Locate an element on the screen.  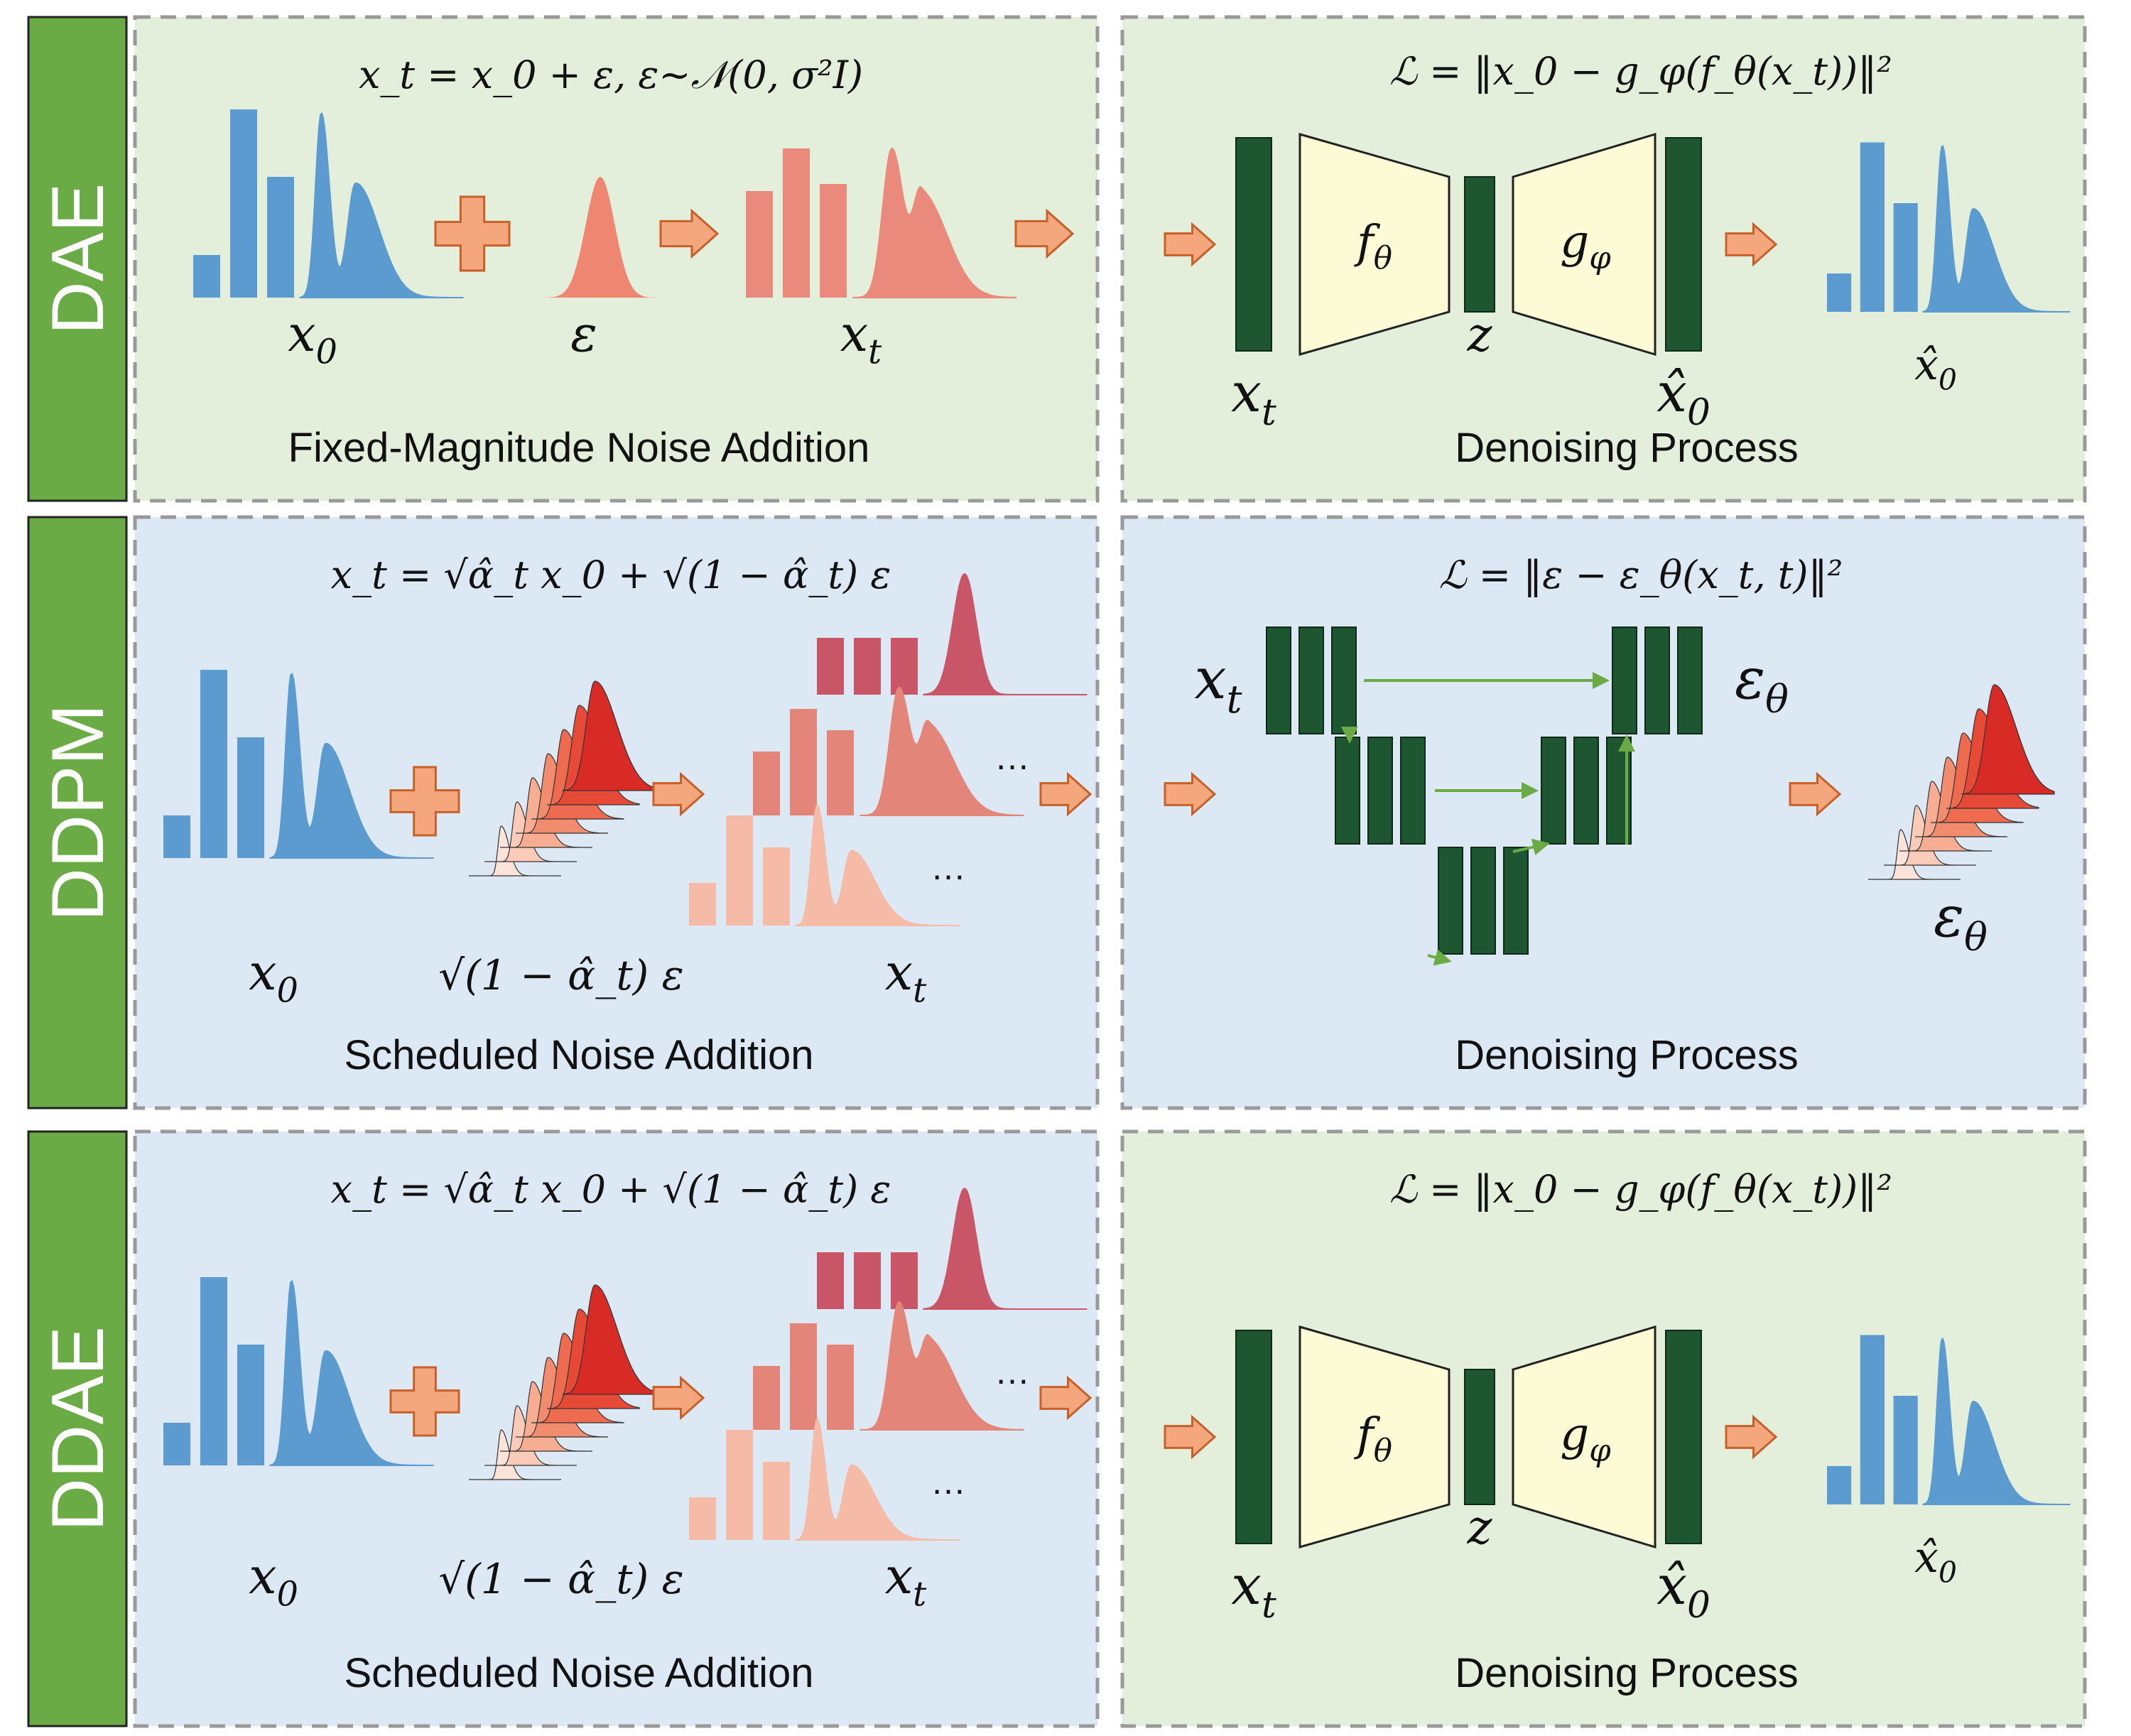
decoder-block is located at coordinates (1584, 244).